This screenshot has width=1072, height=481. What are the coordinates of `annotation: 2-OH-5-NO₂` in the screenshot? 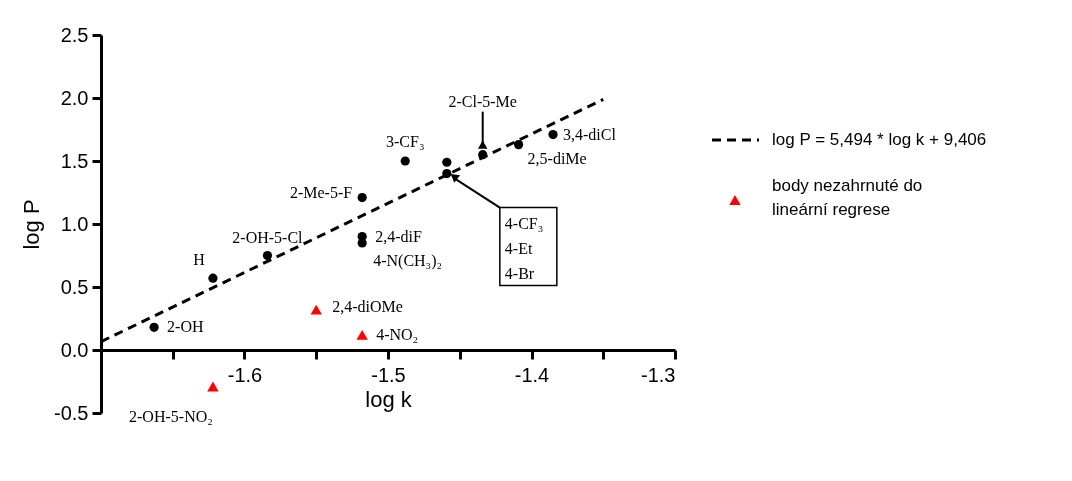 It's located at (171, 416).